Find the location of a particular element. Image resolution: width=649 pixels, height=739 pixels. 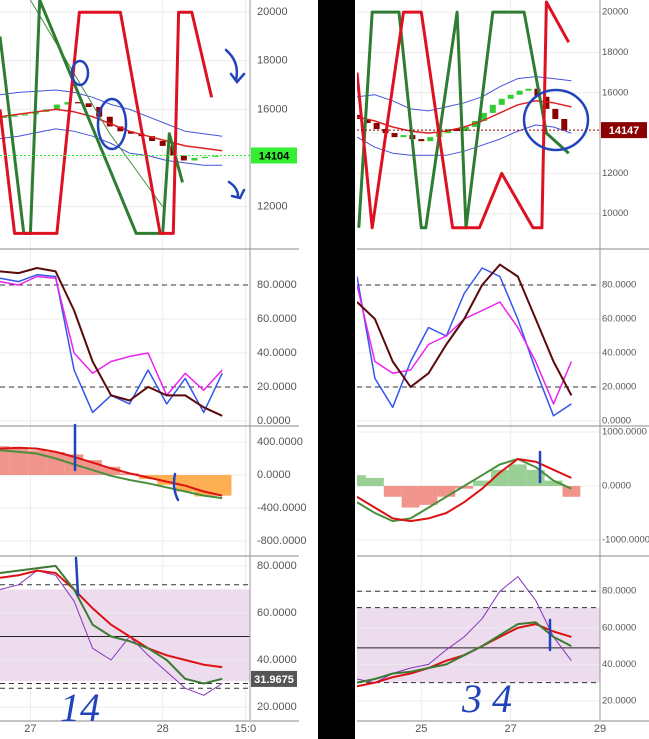

last-value-label: 14104 is located at coordinates (274, 156).